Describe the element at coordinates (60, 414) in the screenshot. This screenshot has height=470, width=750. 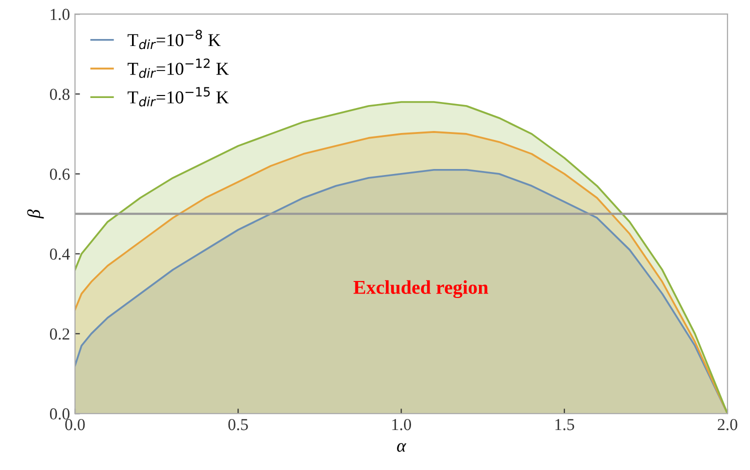
I see `y-tick-label: 0.0` at that location.